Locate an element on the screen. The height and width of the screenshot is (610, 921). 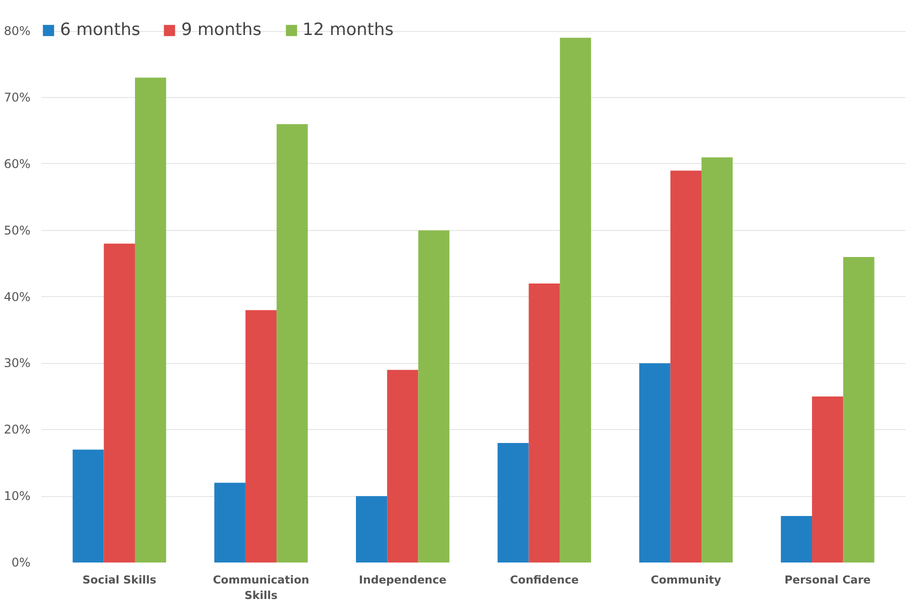
x-tick-label: Community is located at coordinates (686, 580).